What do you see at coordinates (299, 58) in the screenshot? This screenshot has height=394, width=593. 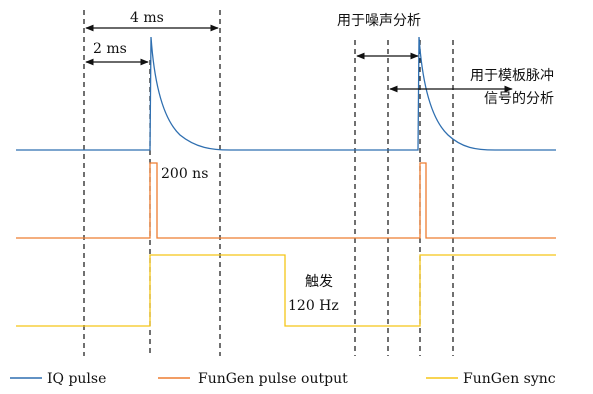 I see `dimension-arrows` at bounding box center [299, 58].